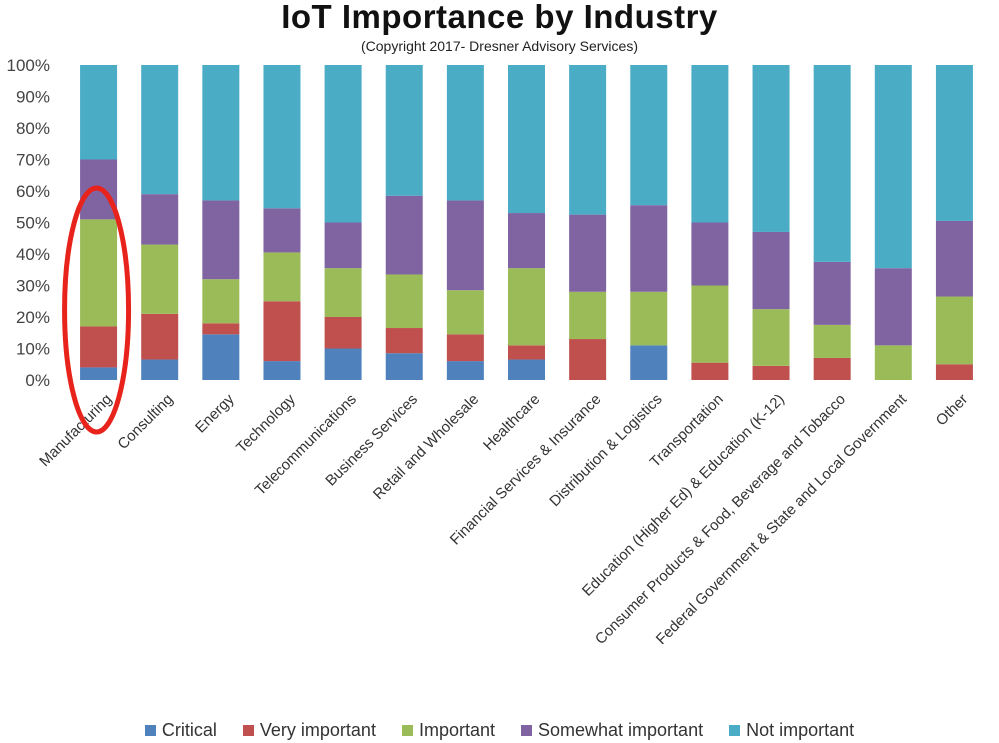 The height and width of the screenshot is (743, 999). Describe the element at coordinates (317, 730) in the screenshot. I see `legend-label: Very important` at that location.